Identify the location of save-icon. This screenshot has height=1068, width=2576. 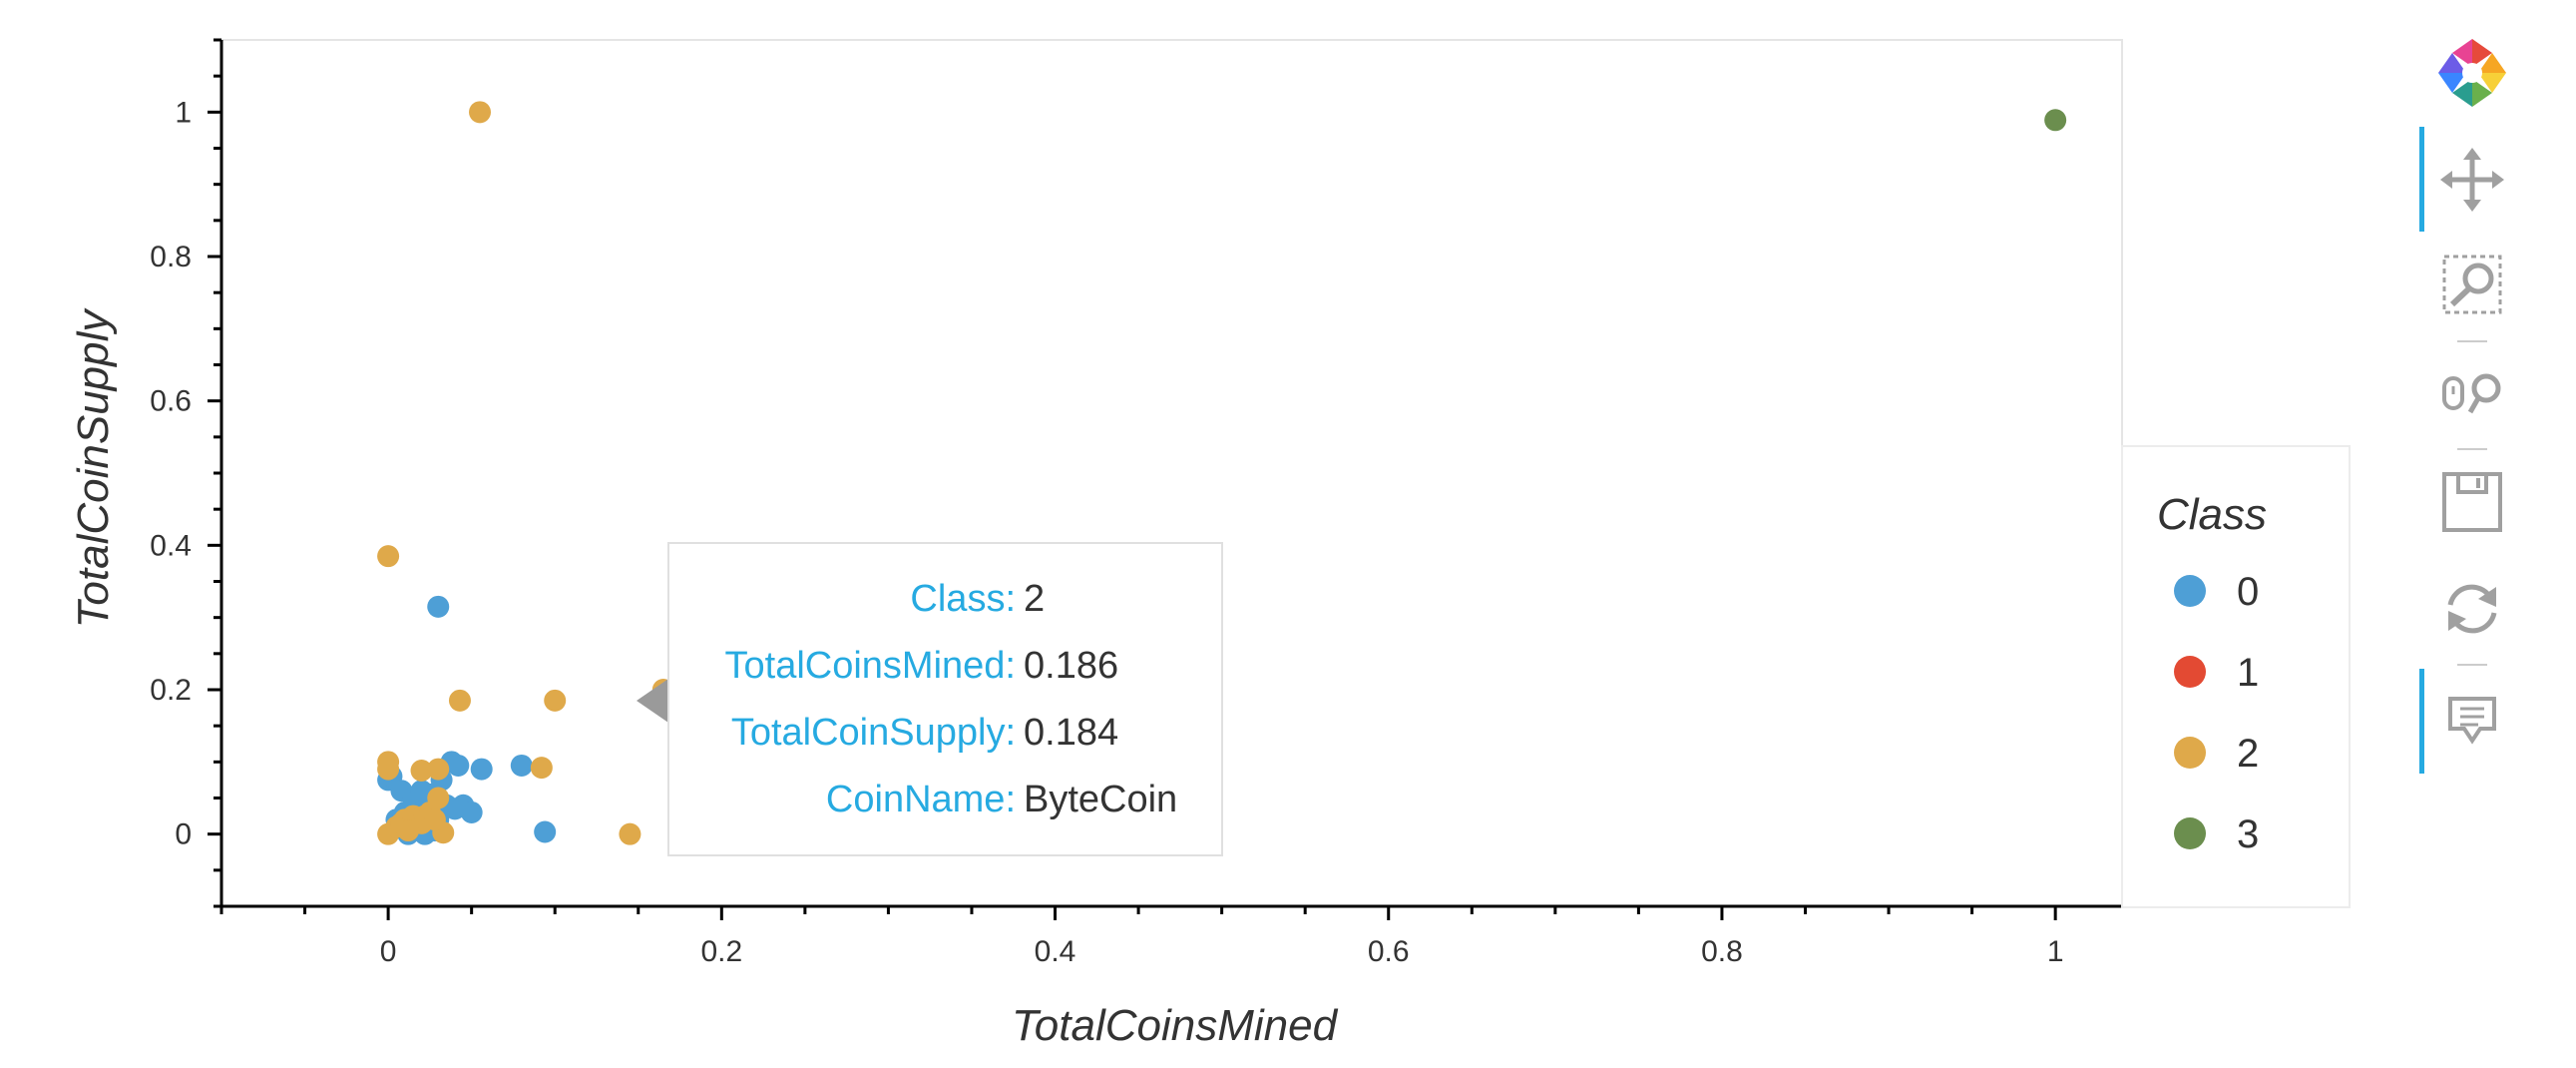
(2472, 502).